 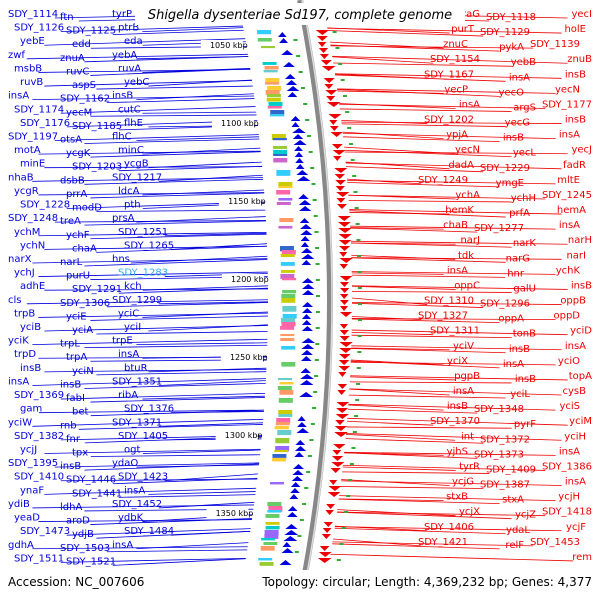 I want to click on gene-label-oppB: oppB, so click(x=573, y=301).